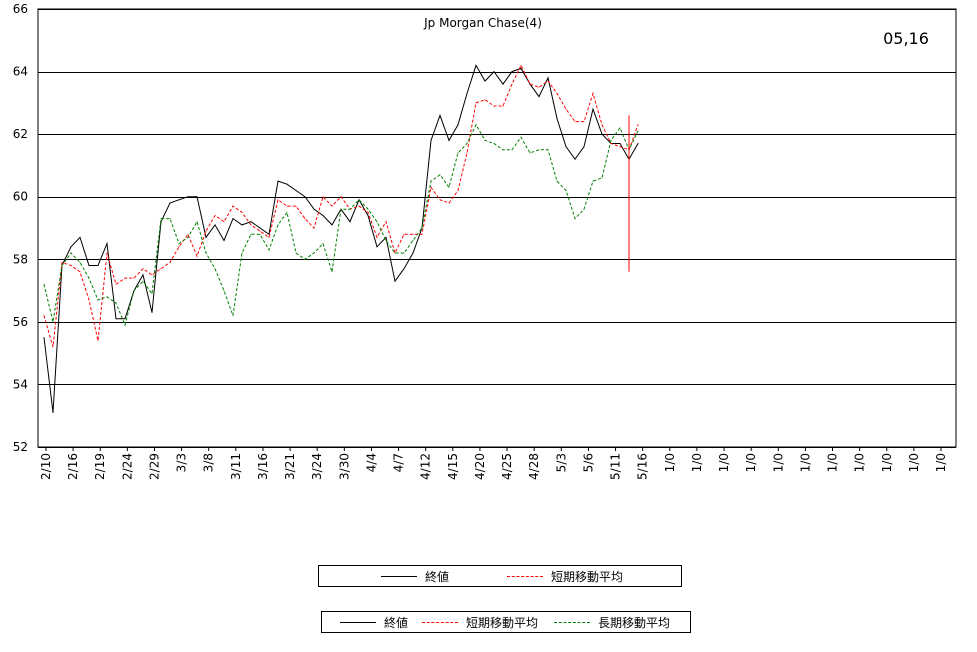 This screenshot has height=652, width=977. I want to click on x-tick-label: 4/25, so click(507, 466).